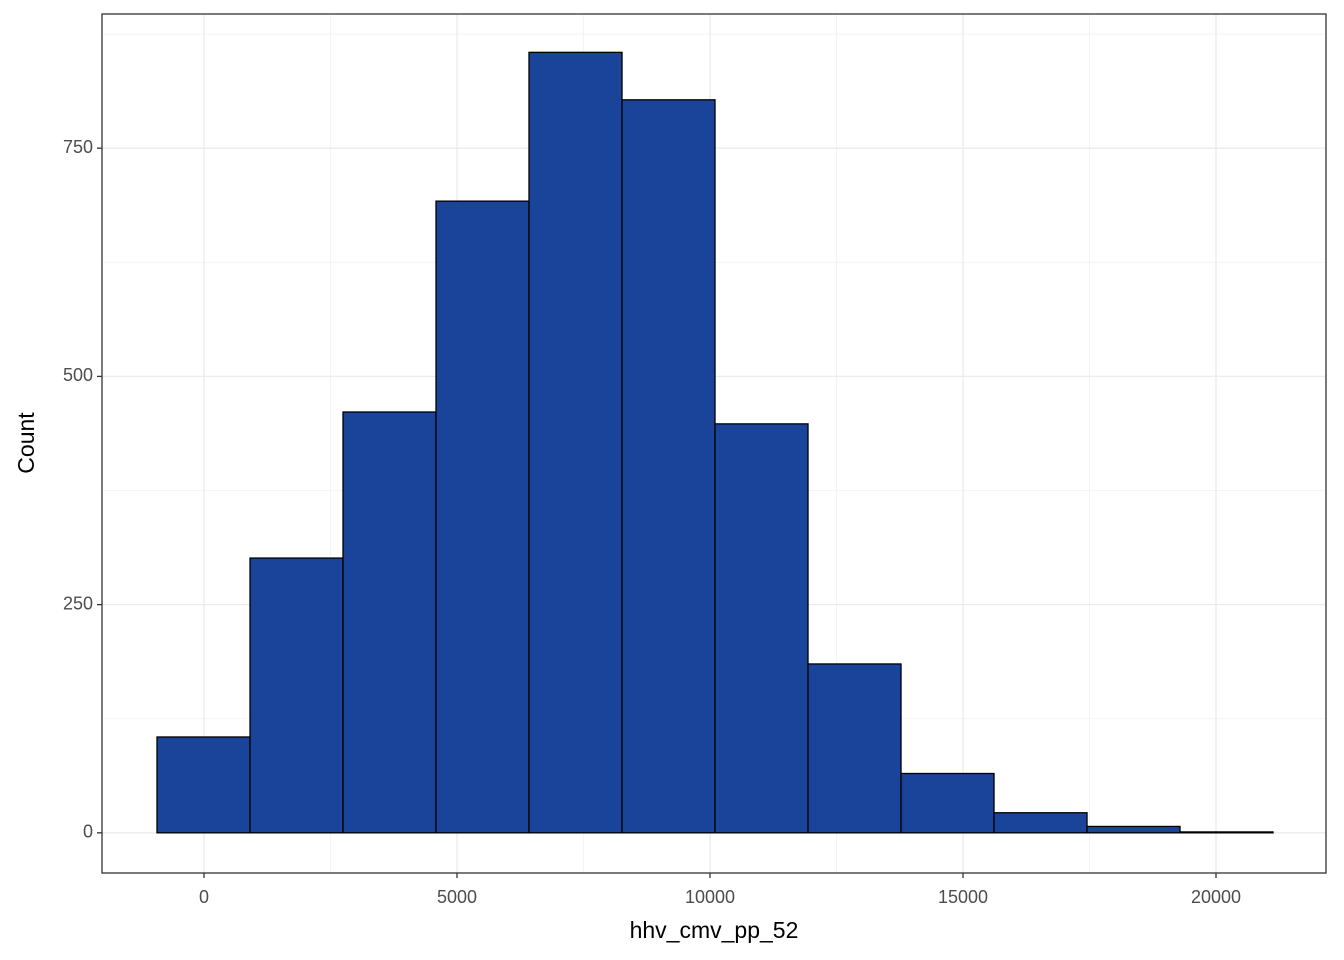 The height and width of the screenshot is (960, 1344). I want to click on y-tick-label: 500, so click(78, 375).